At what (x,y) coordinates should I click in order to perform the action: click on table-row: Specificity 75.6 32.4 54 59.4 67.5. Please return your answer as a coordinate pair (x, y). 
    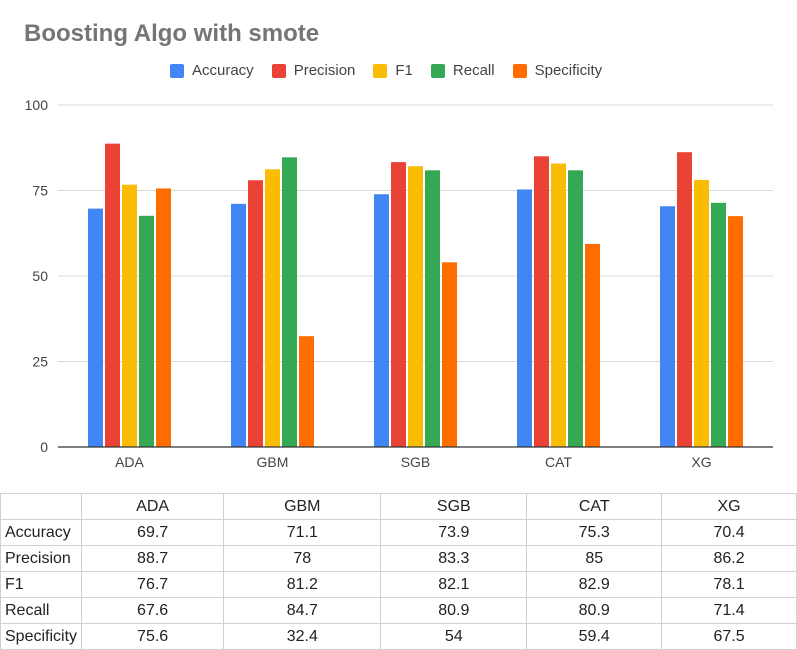
    Looking at the image, I should click on (398, 636).